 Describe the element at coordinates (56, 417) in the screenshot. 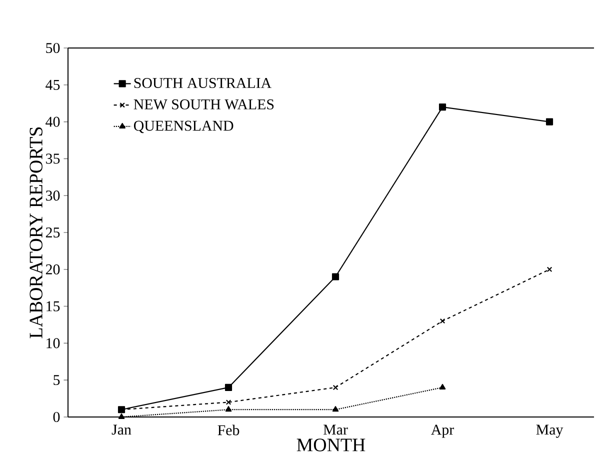

I see `y-tick-label: 0` at that location.